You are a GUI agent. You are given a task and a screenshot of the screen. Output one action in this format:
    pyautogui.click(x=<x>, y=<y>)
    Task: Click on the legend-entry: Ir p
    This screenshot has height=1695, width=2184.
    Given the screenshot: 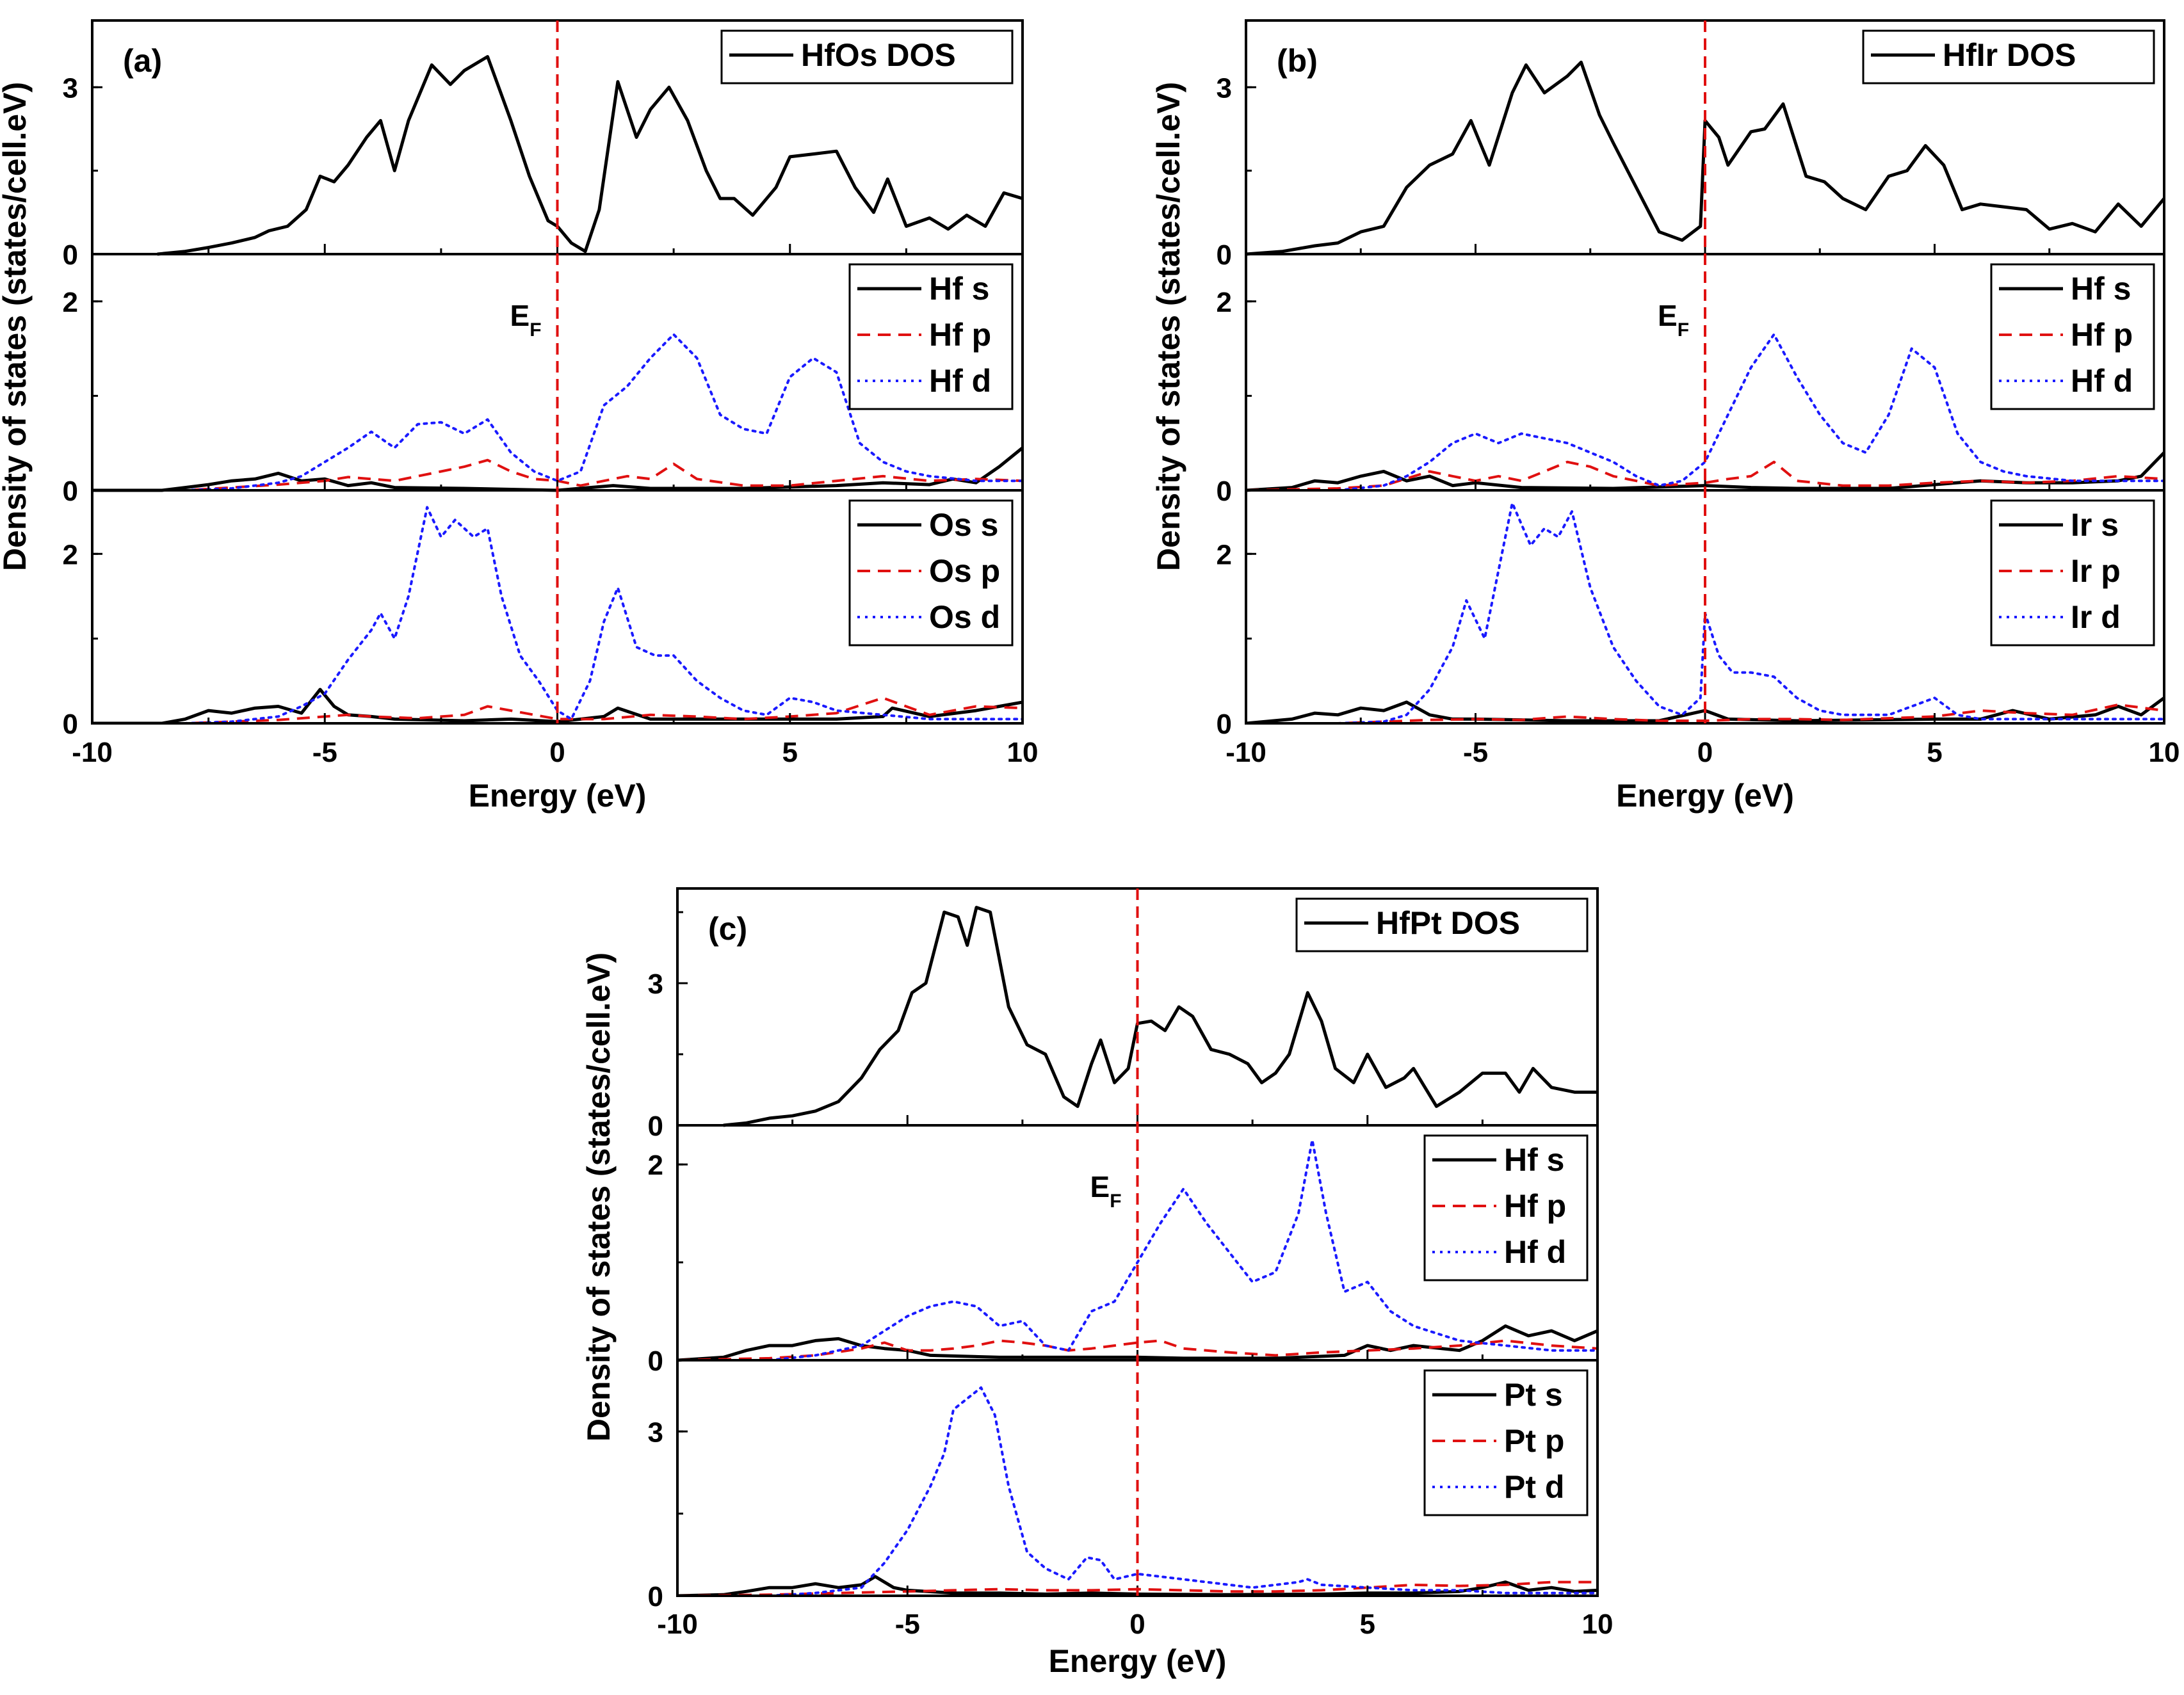 What is the action you would take?
    pyautogui.click(x=2096, y=571)
    